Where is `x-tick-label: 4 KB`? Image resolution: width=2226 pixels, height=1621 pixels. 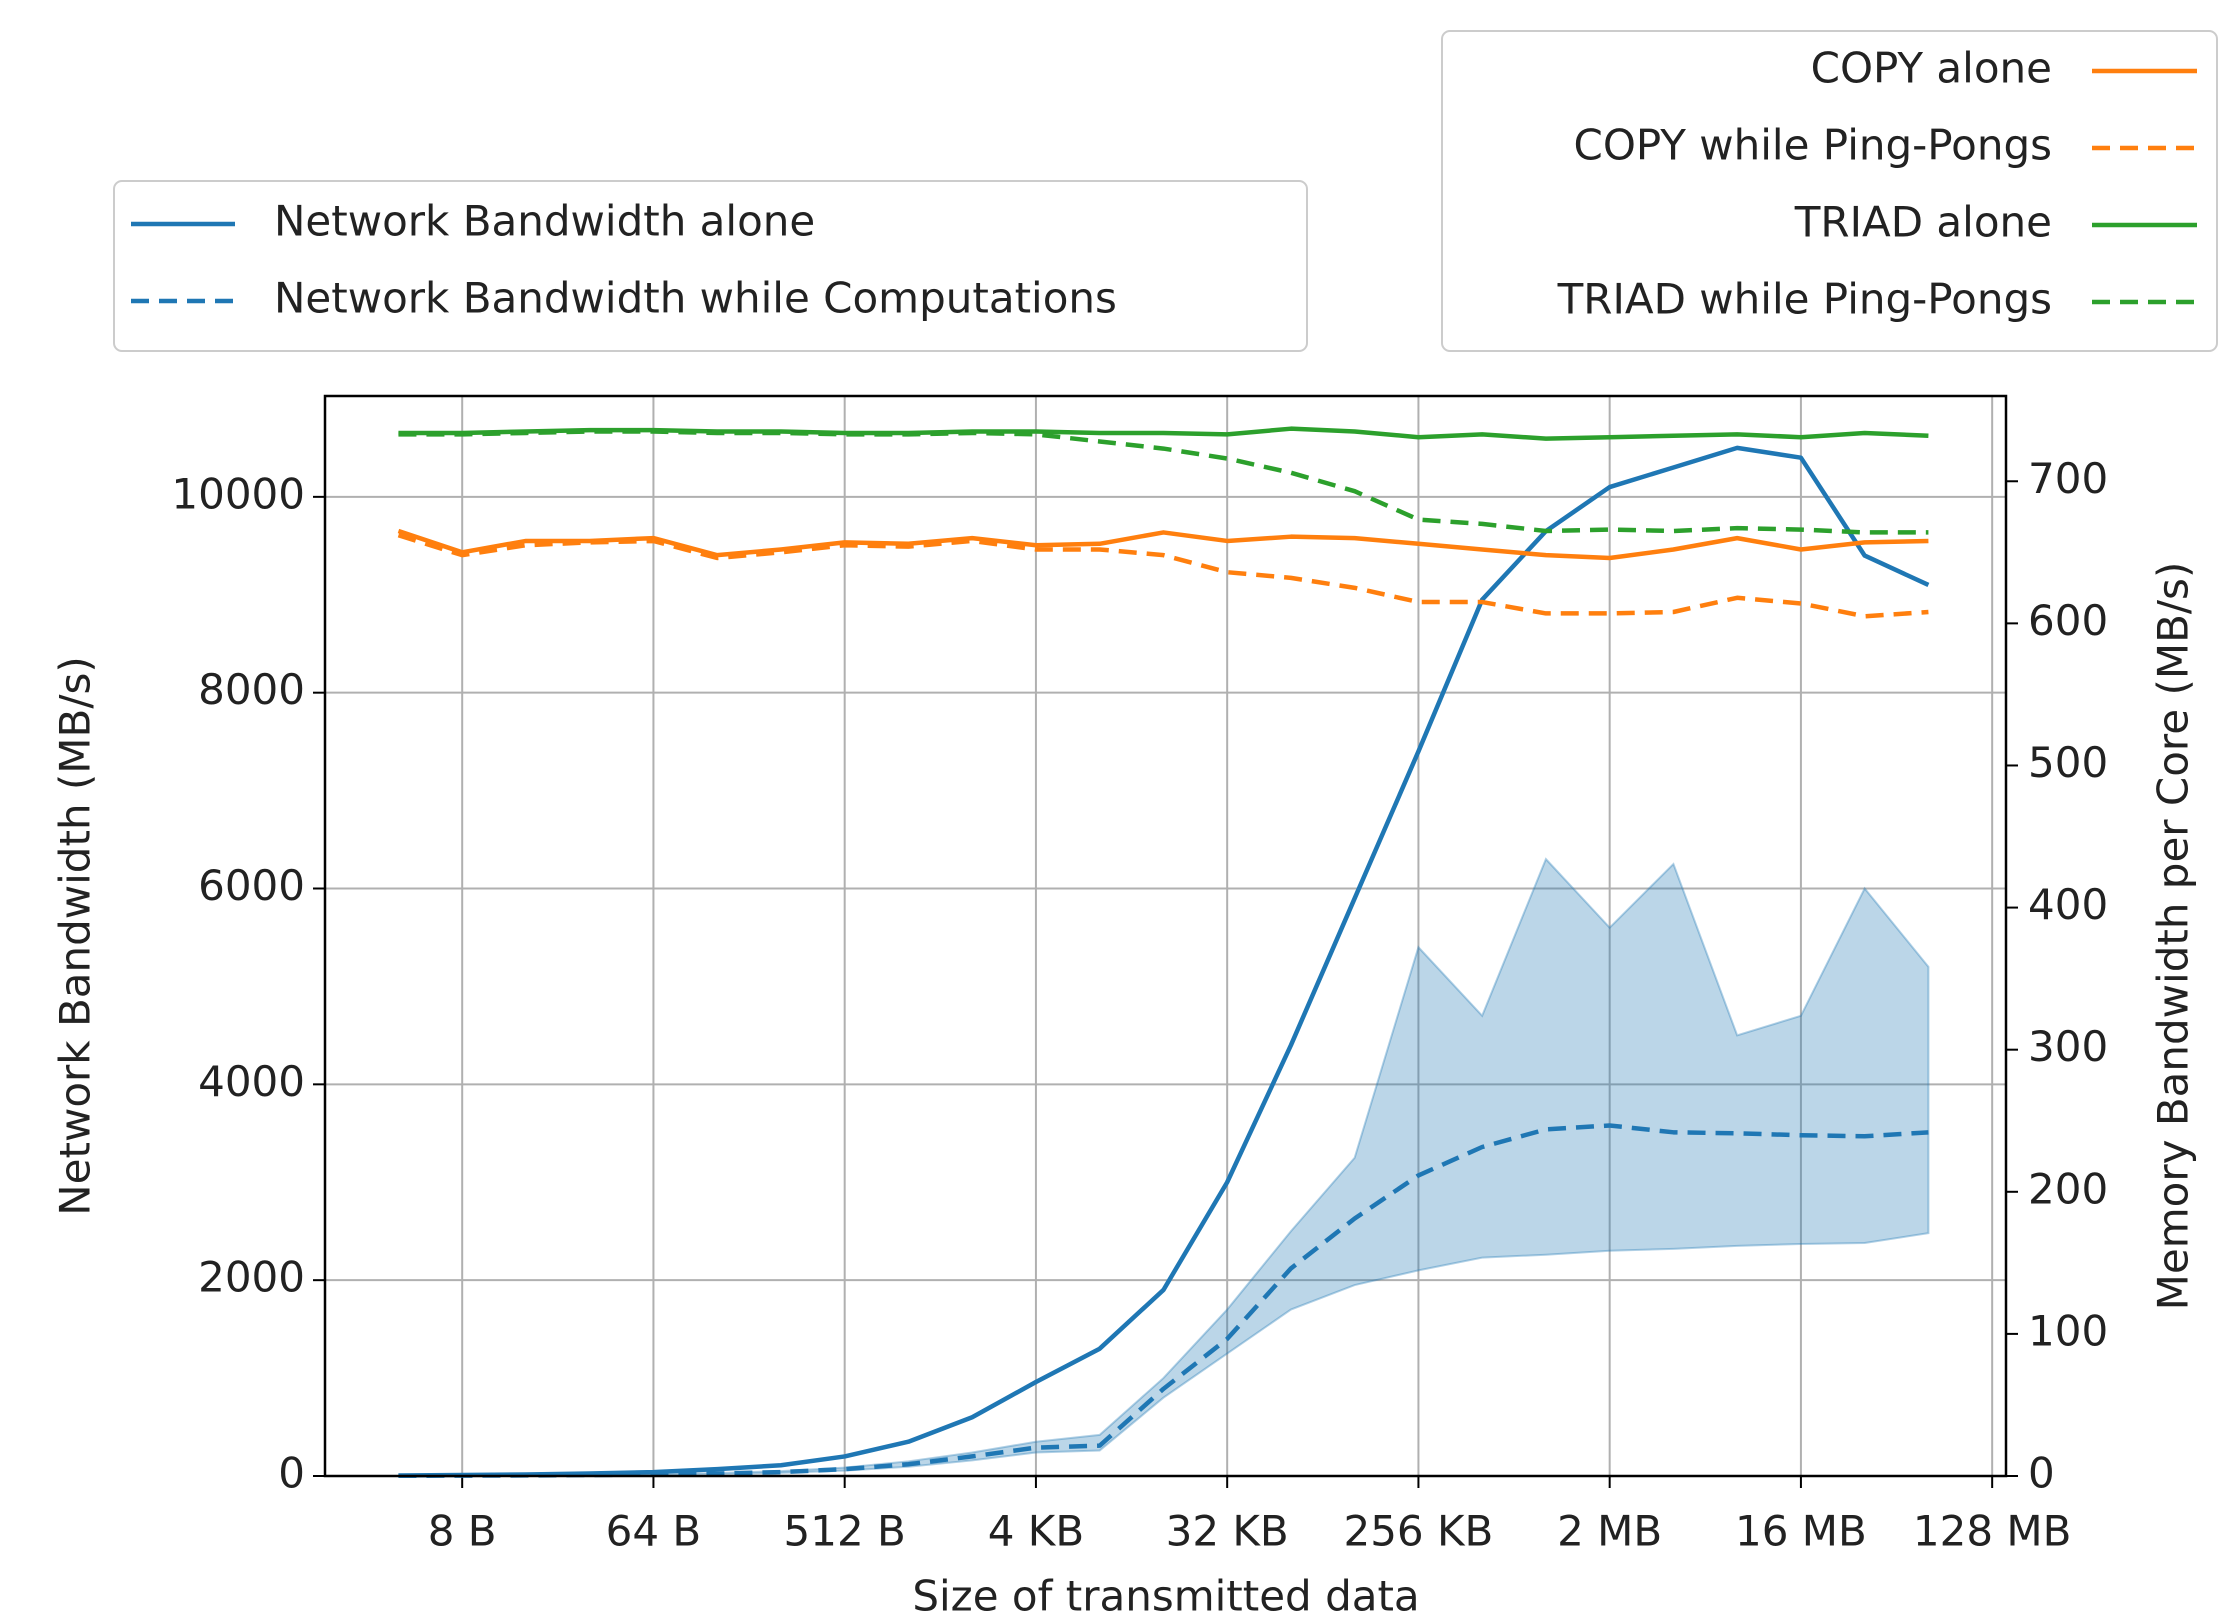
x-tick-label: 4 KB is located at coordinates (1036, 1531).